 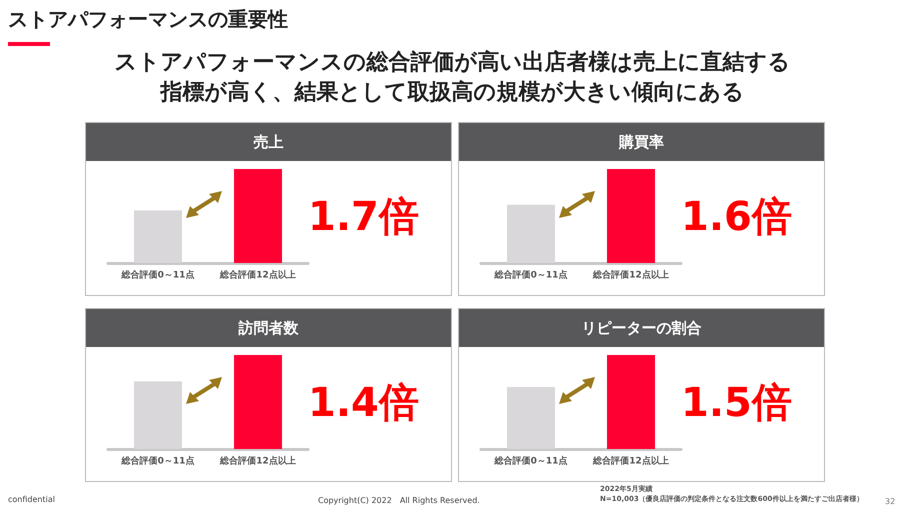 What do you see at coordinates (148, 19) in the screenshot?
I see `text: ストアパフォーマンスの重要性` at bounding box center [148, 19].